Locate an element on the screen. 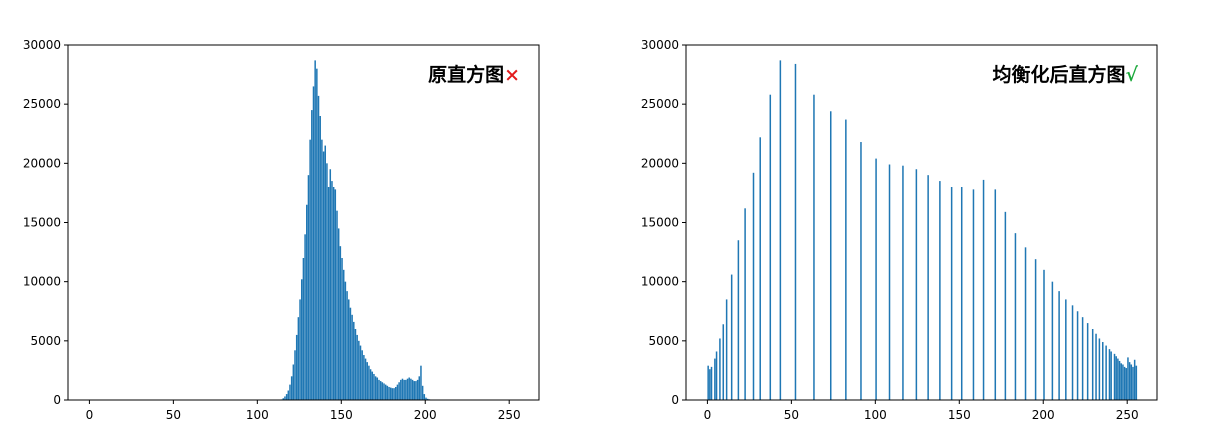 The height and width of the screenshot is (445, 1212). x-tick-label: 250 is located at coordinates (509, 415).